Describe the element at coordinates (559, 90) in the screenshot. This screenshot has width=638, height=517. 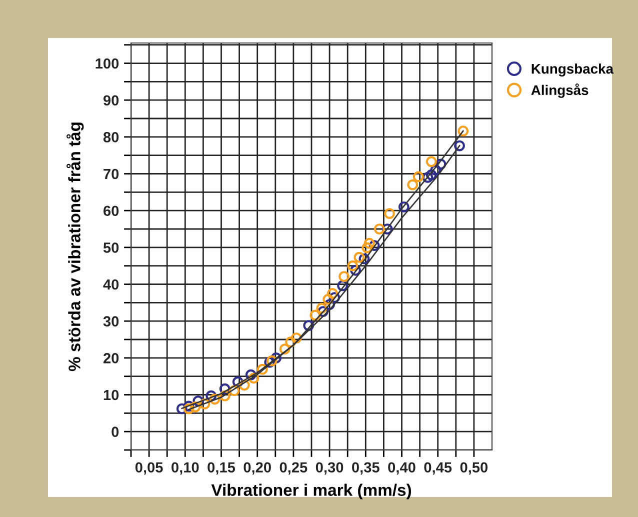
I see `legend-label: Alingsås` at that location.